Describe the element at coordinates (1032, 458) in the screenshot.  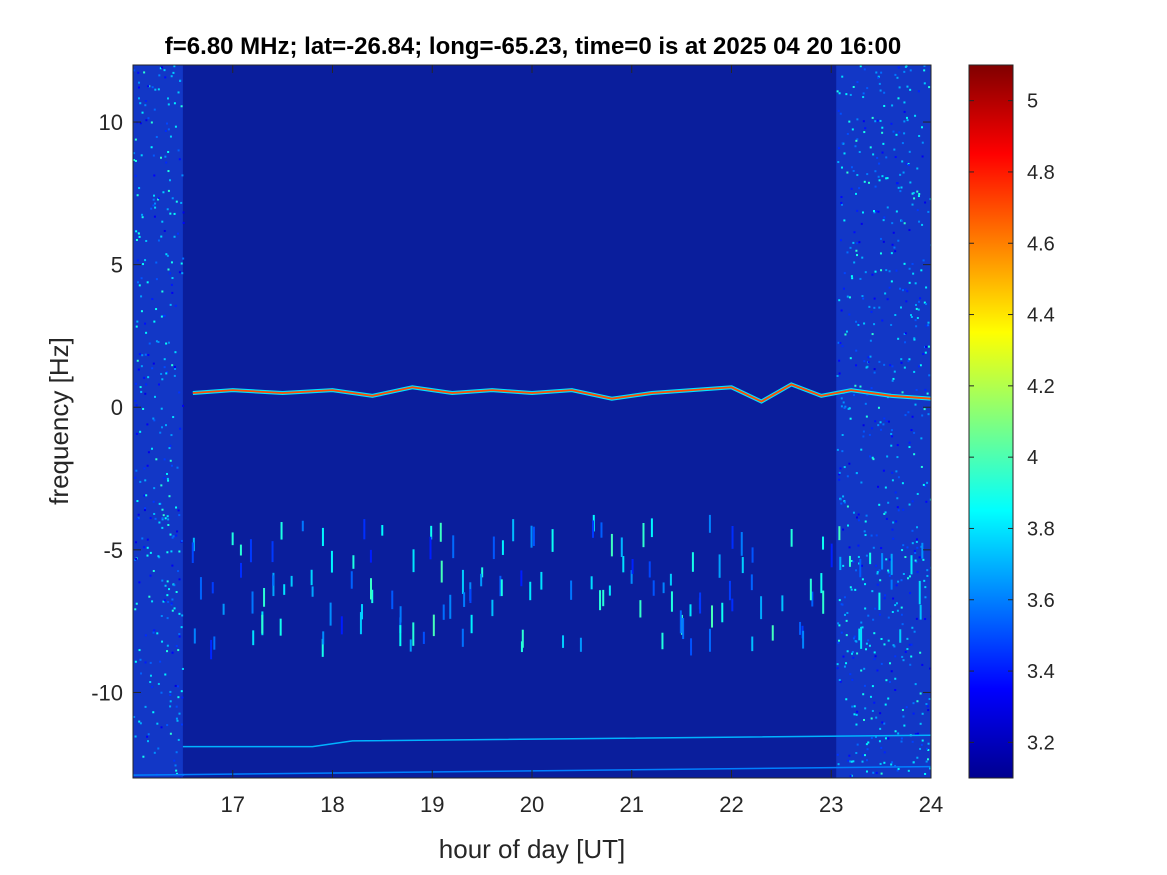
I see `colorbar-tick-label: 4` at that location.